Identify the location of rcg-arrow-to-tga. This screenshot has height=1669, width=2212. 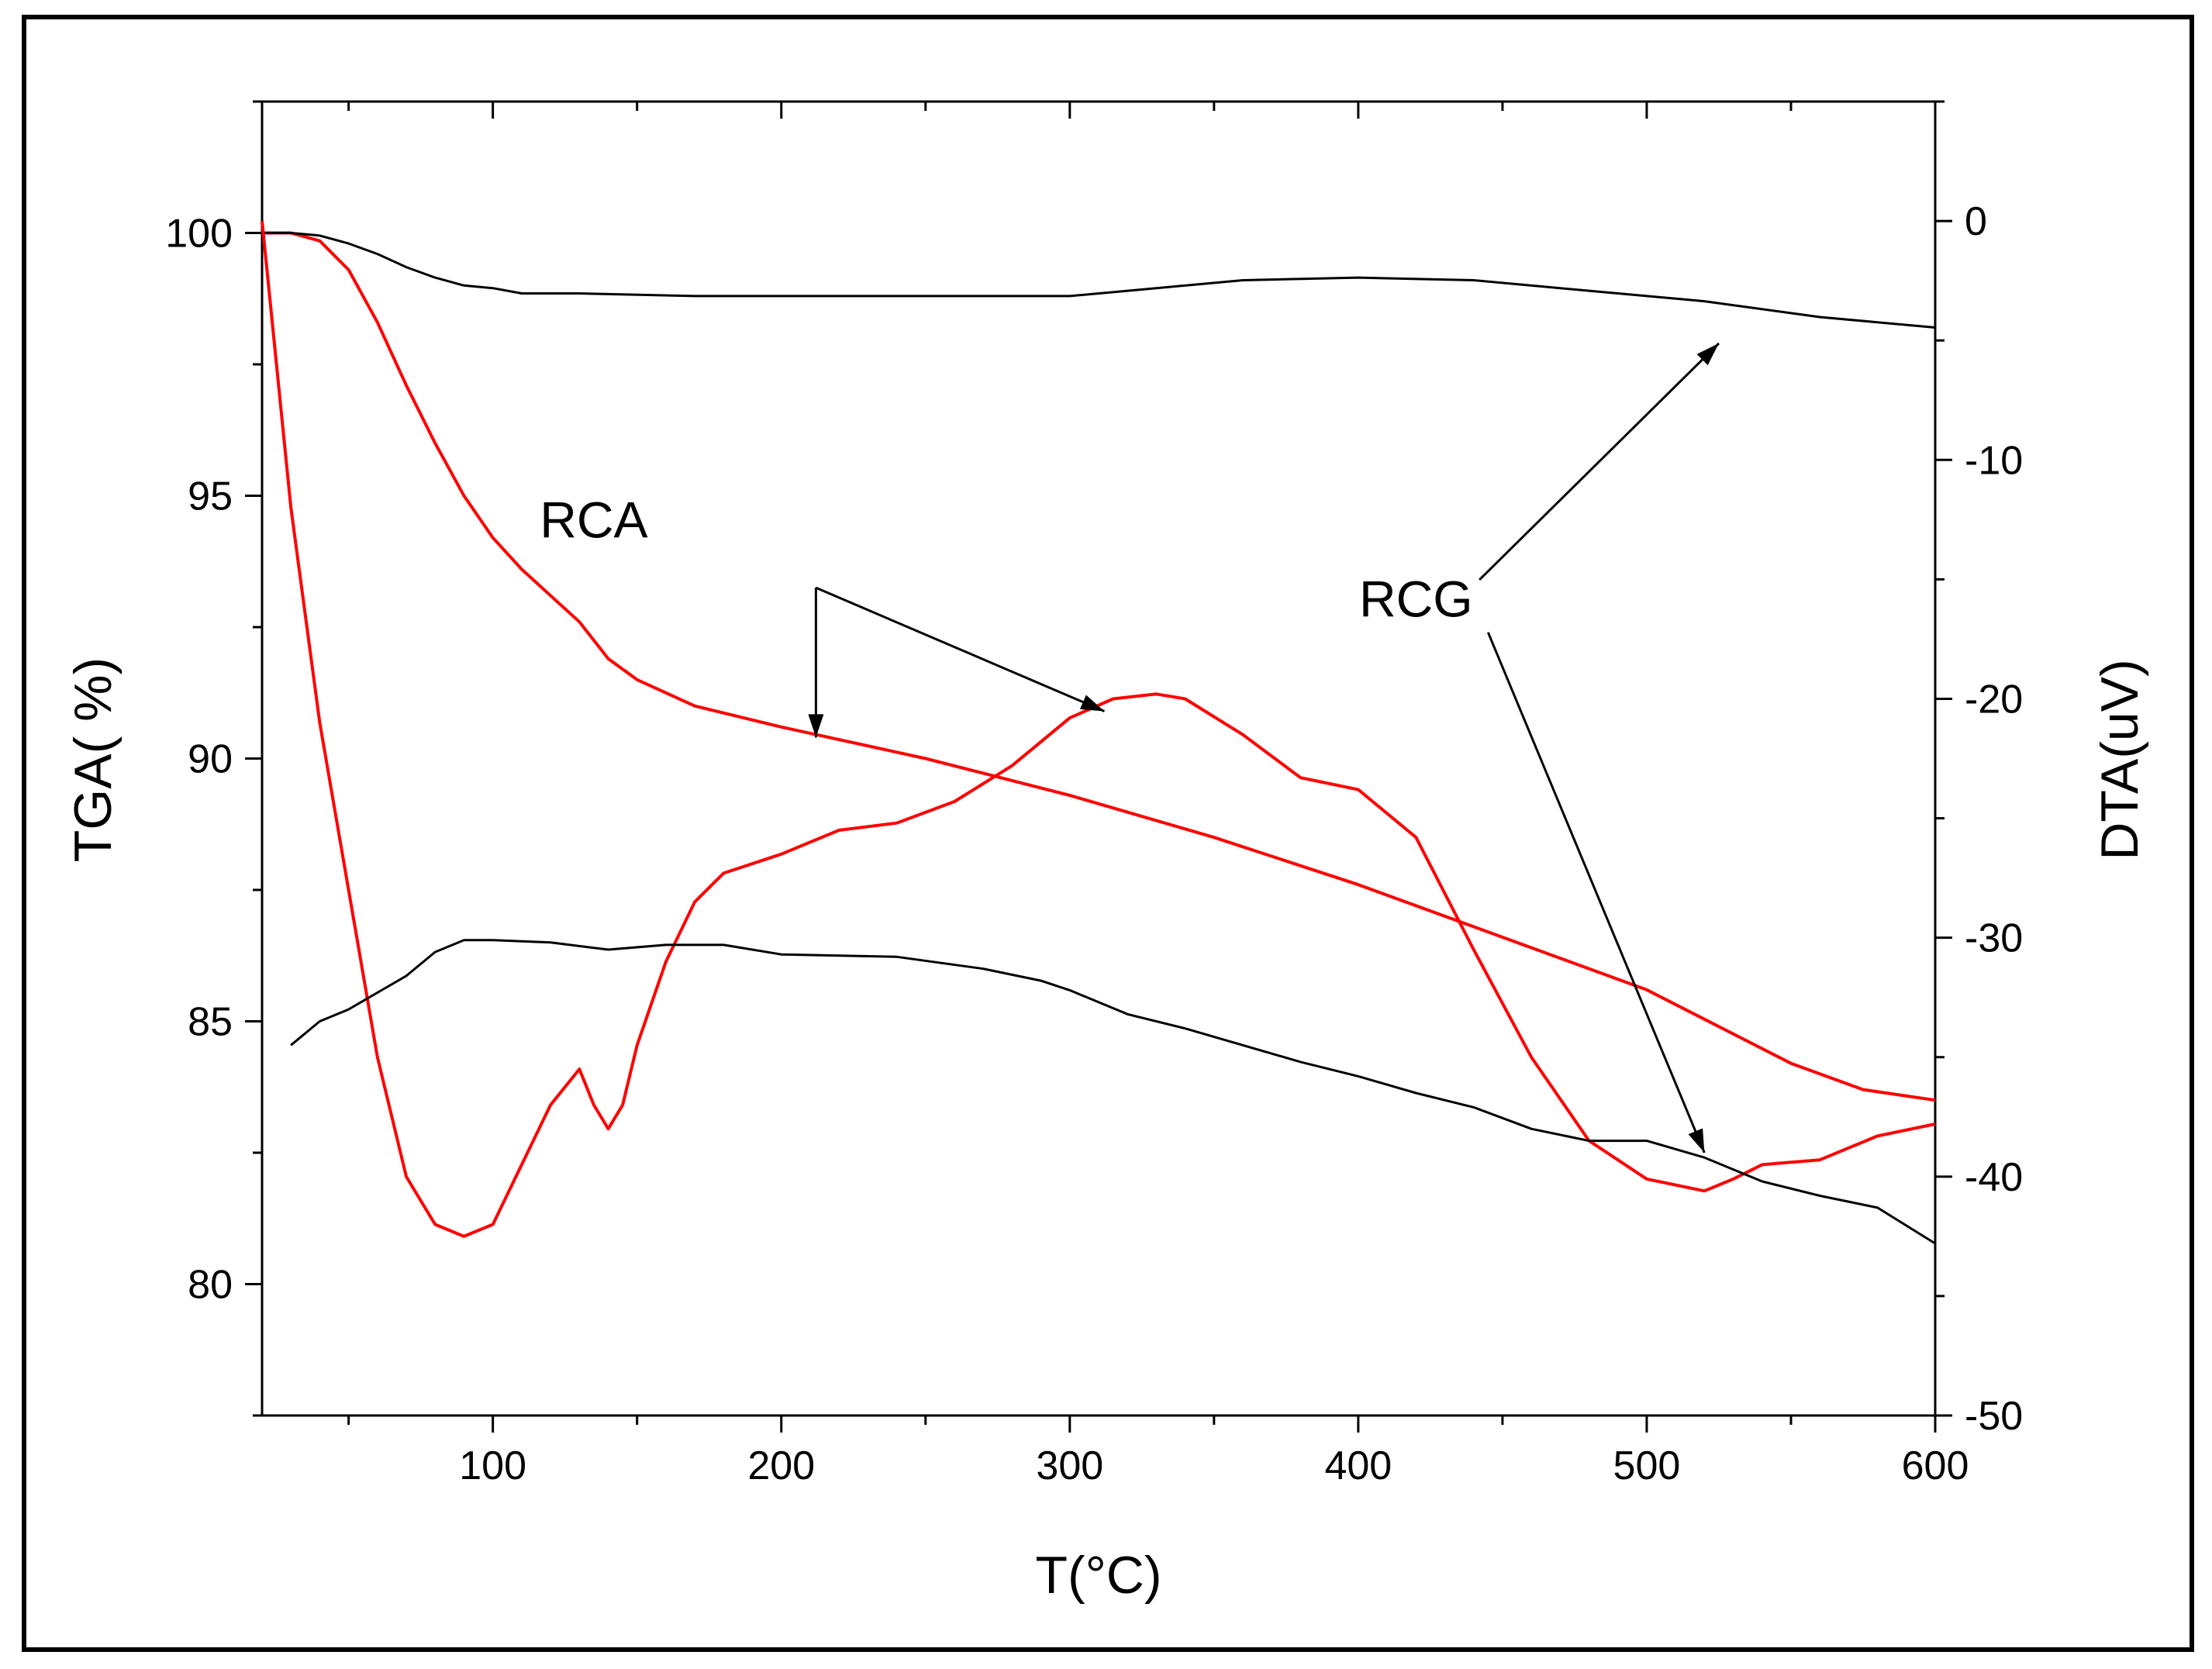
(1600, 461).